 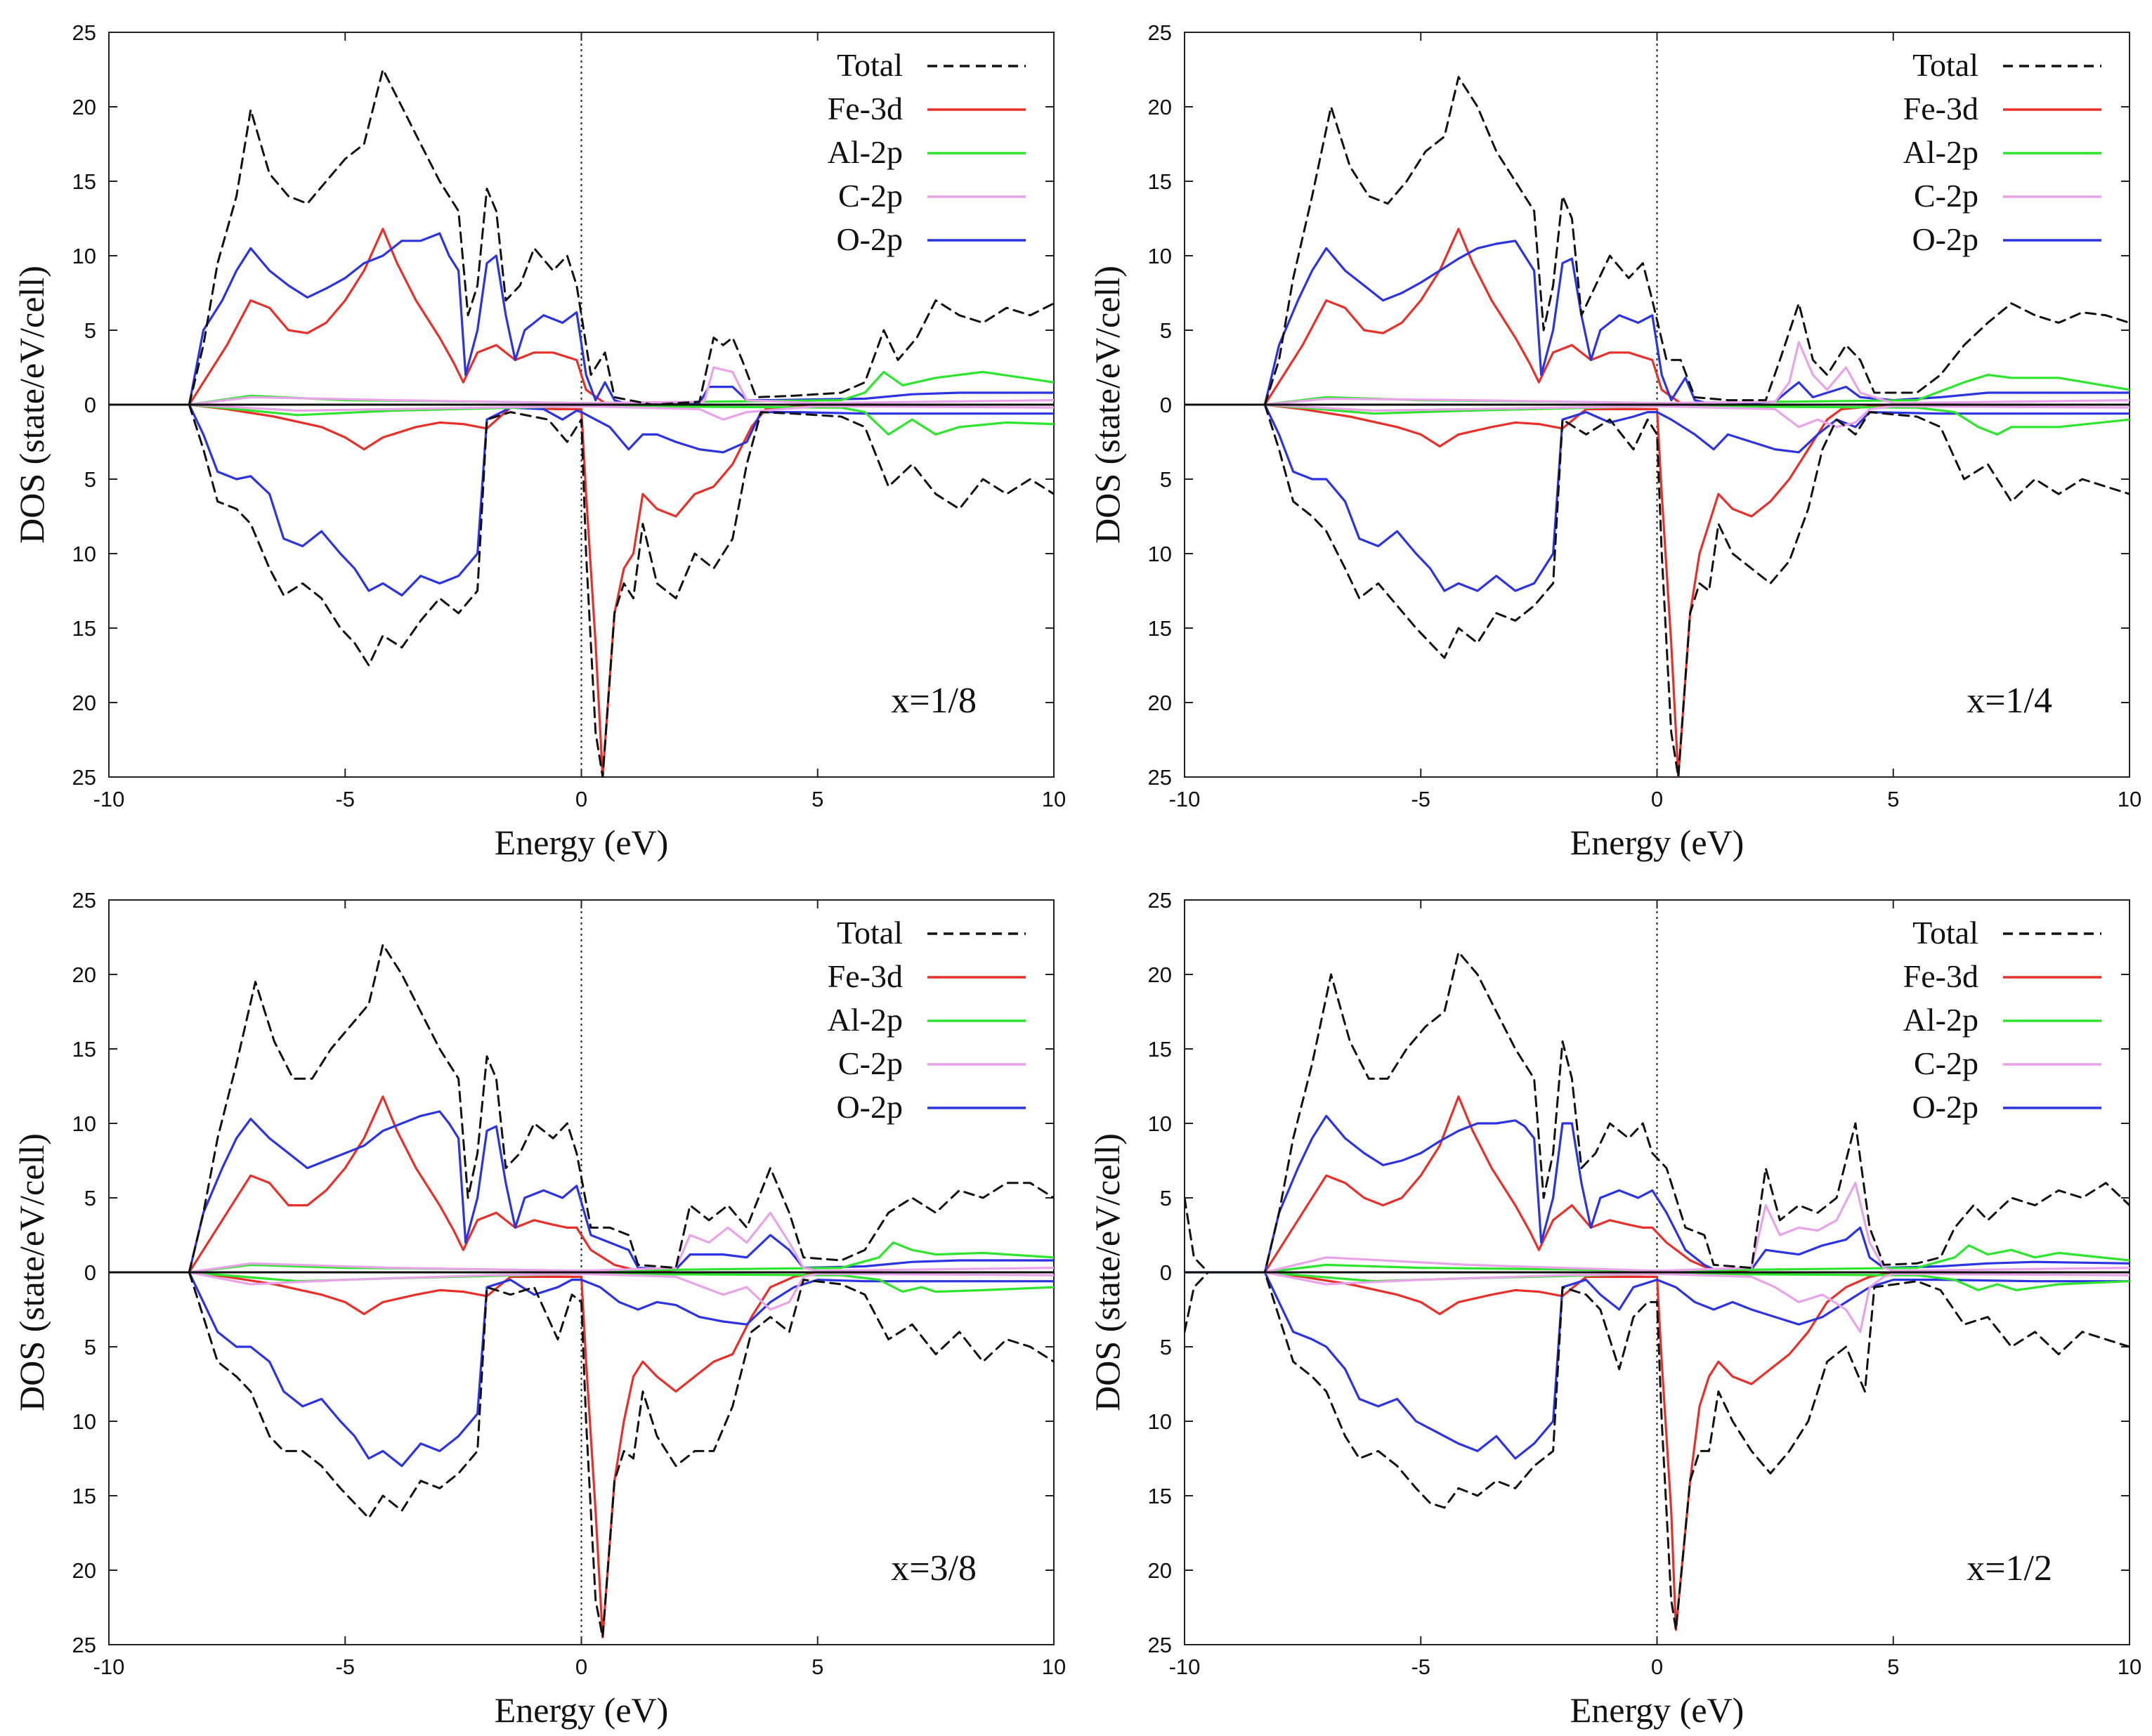 What do you see at coordinates (934, 701) in the screenshot?
I see `panel-composition-label: x=1/8` at bounding box center [934, 701].